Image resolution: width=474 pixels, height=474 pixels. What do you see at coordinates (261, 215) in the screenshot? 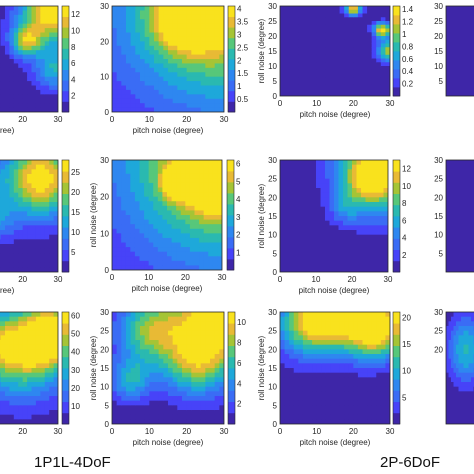
I see `y-axis-label: roll noise (degree)` at bounding box center [261, 215].